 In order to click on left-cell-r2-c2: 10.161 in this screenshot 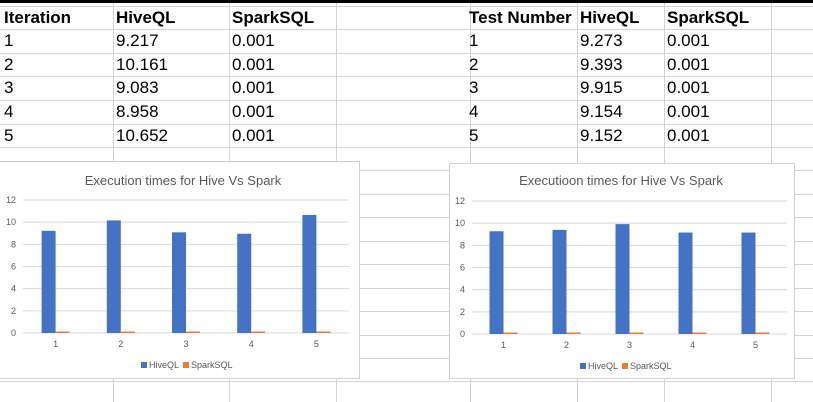, I will do `click(140, 65)`.